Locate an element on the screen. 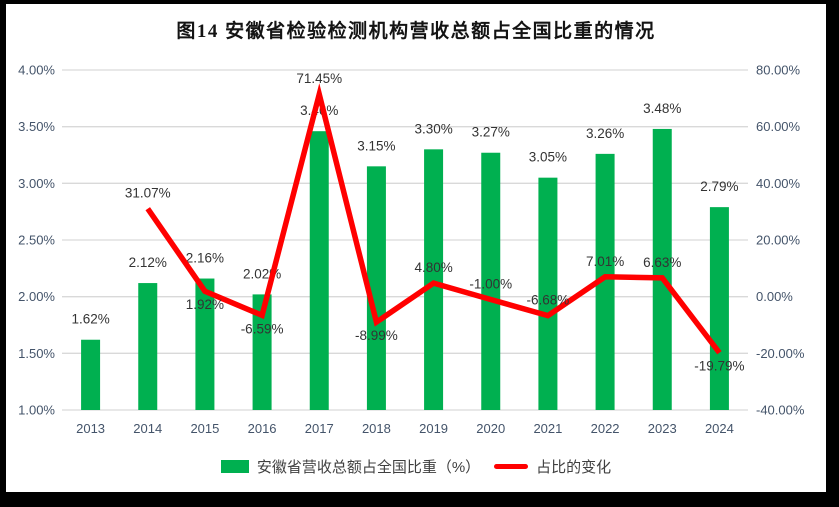  bar-2023 is located at coordinates (662, 269).